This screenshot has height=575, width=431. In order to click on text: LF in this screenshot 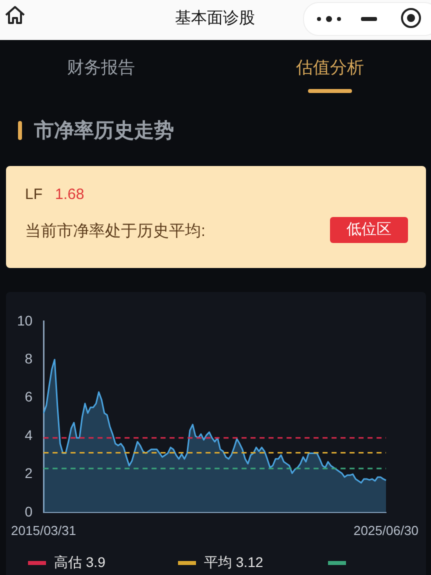, I will do `click(34, 194)`.